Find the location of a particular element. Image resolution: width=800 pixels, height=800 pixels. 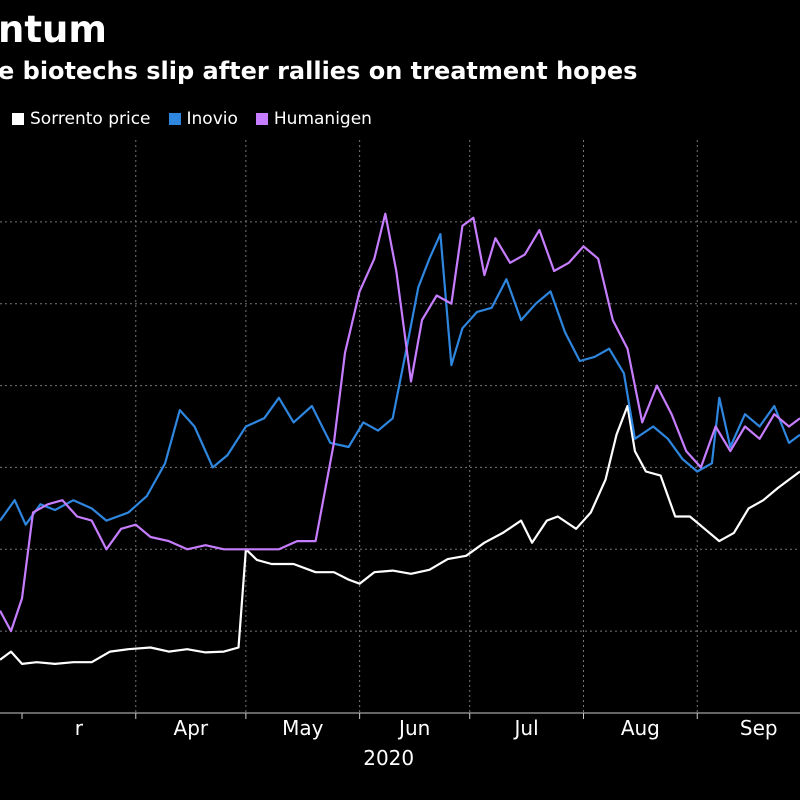

x-year-label: 2020 is located at coordinates (388, 758).